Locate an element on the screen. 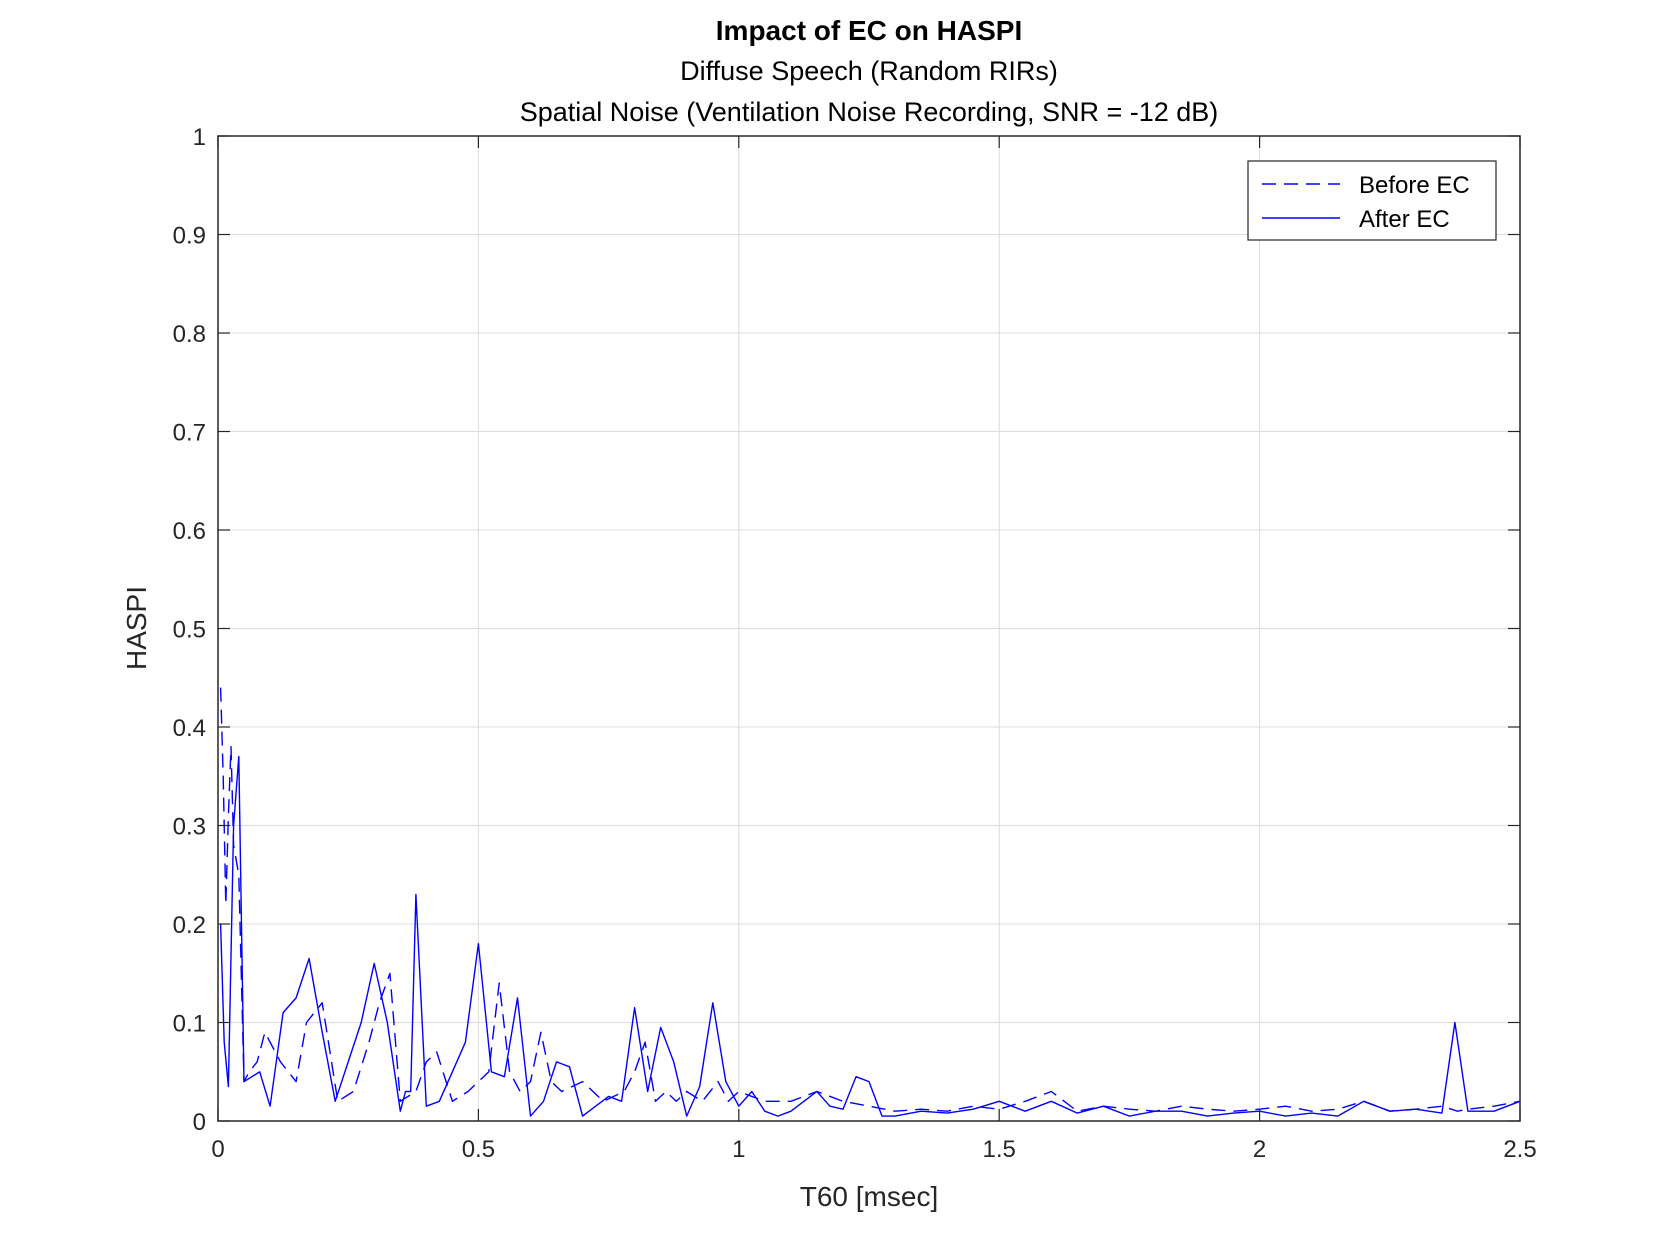 The image size is (1666, 1250). y-tick-label: 0.9 is located at coordinates (189, 236).